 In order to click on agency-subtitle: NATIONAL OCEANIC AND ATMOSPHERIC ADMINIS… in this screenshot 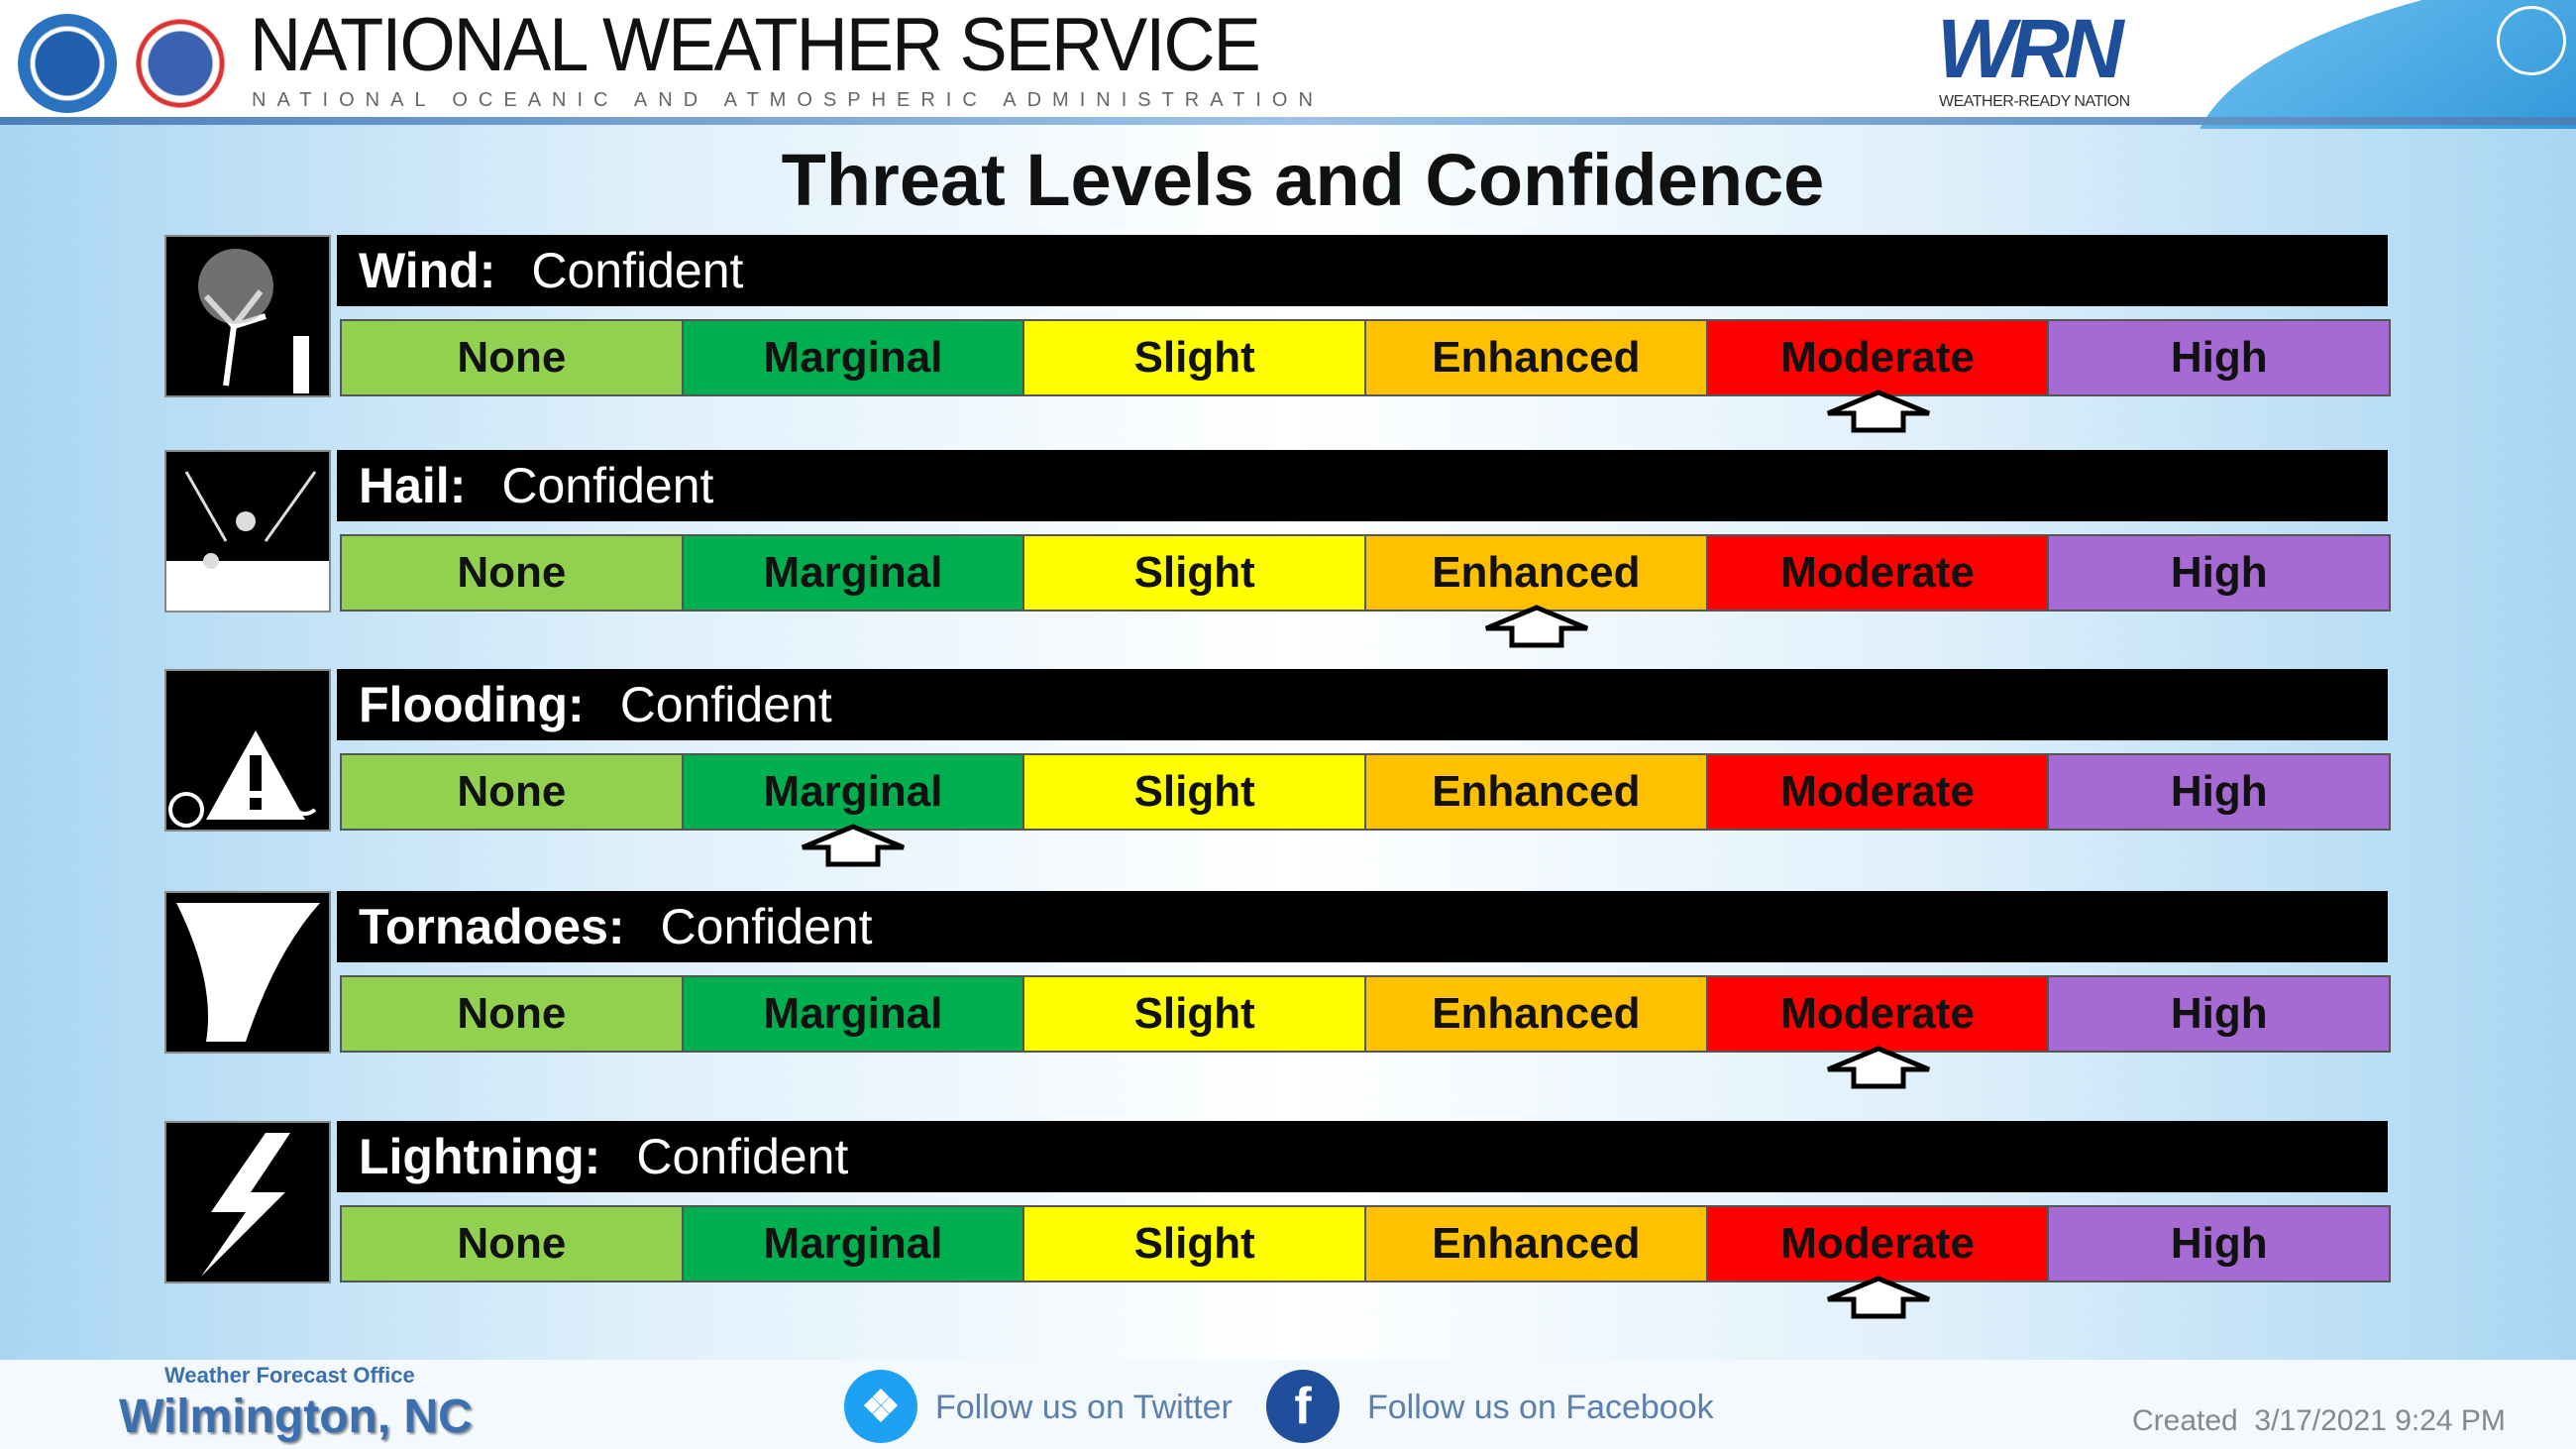, I will do `click(788, 100)`.